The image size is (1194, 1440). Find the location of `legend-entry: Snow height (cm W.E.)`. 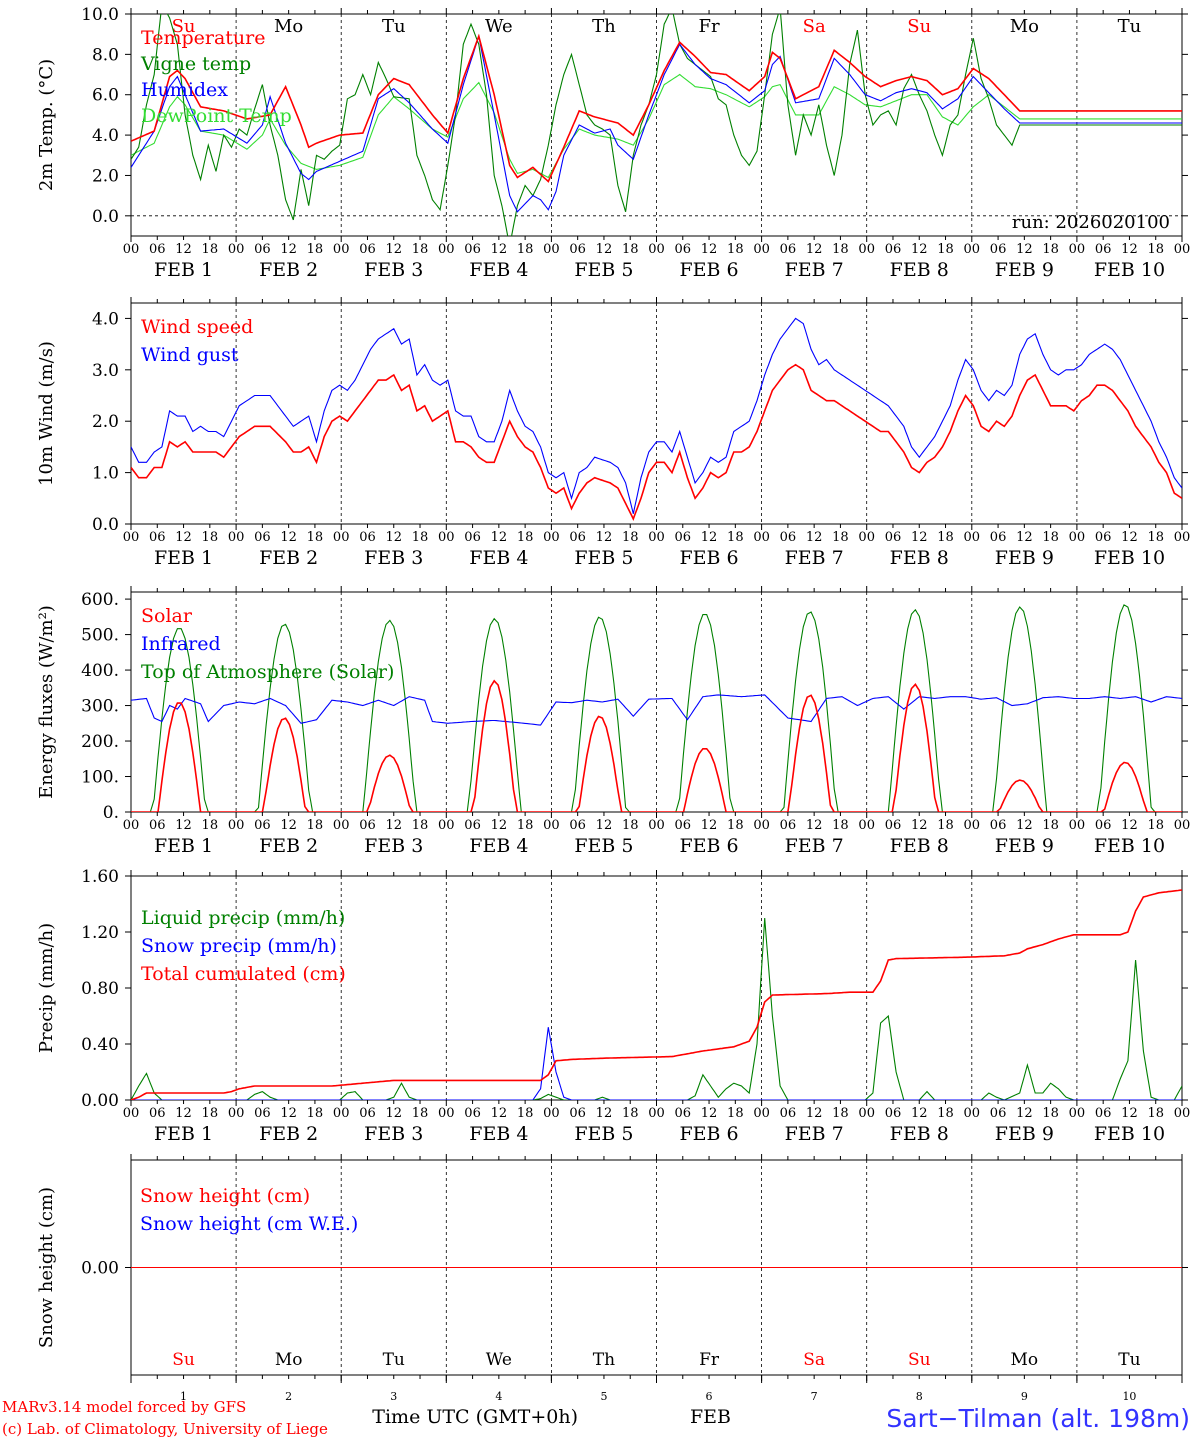

legend-entry: Snow height (cm W.E.) is located at coordinates (249, 1224).